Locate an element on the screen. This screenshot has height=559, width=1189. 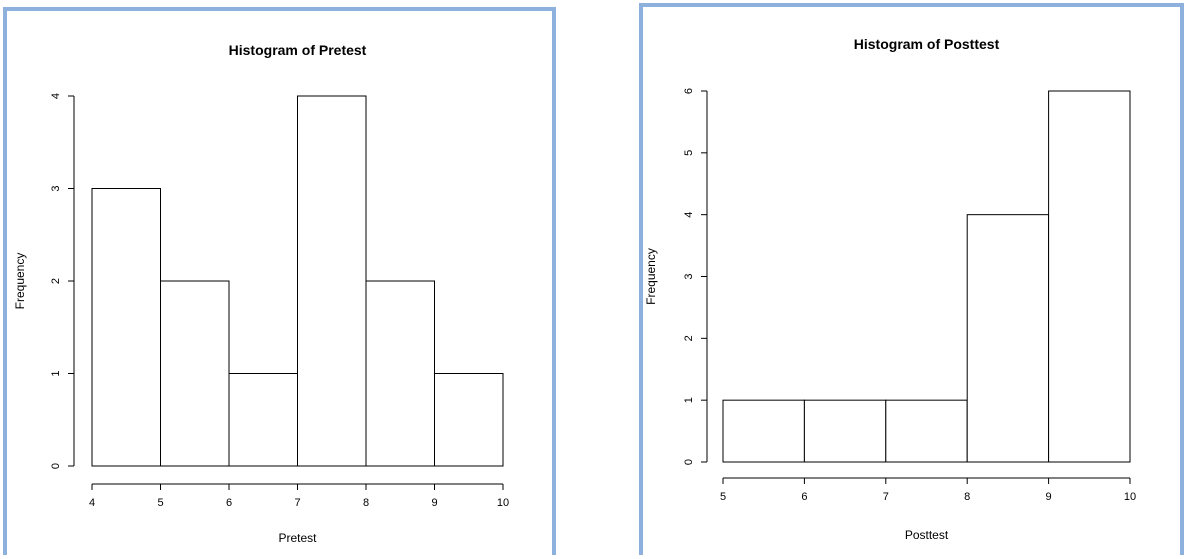
y-tick-label: 6 is located at coordinates (689, 91).